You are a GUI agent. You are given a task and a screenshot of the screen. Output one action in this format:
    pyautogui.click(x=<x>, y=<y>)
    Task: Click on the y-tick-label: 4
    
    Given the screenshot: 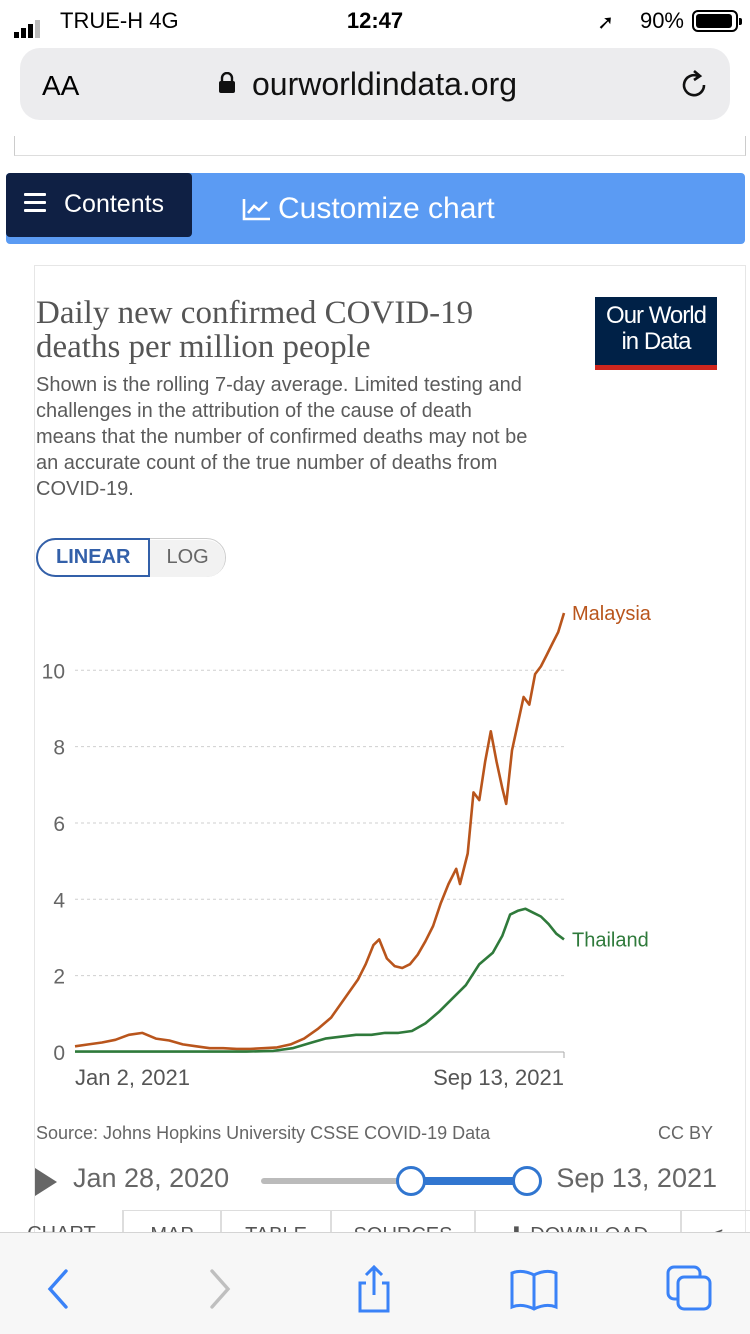 What is the action you would take?
    pyautogui.click(x=59, y=900)
    